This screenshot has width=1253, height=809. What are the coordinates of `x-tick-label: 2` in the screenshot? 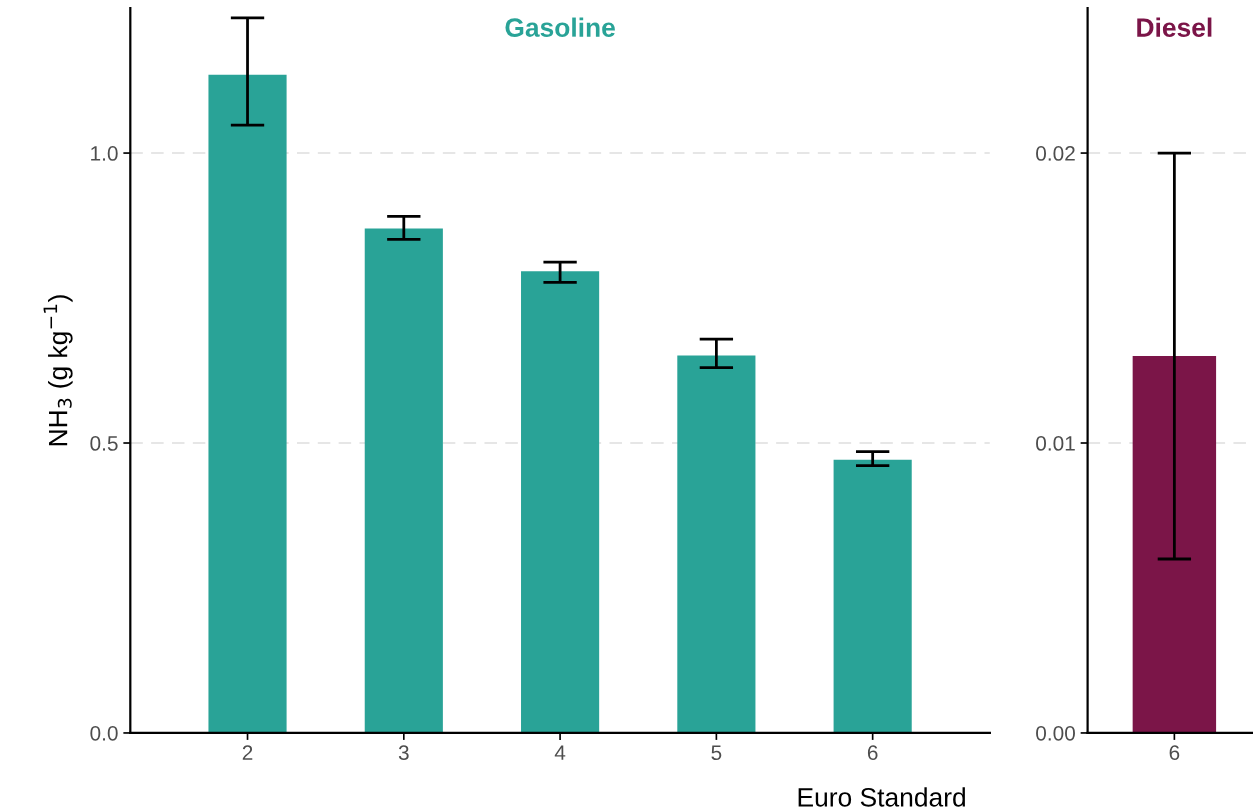 It's located at (247, 752).